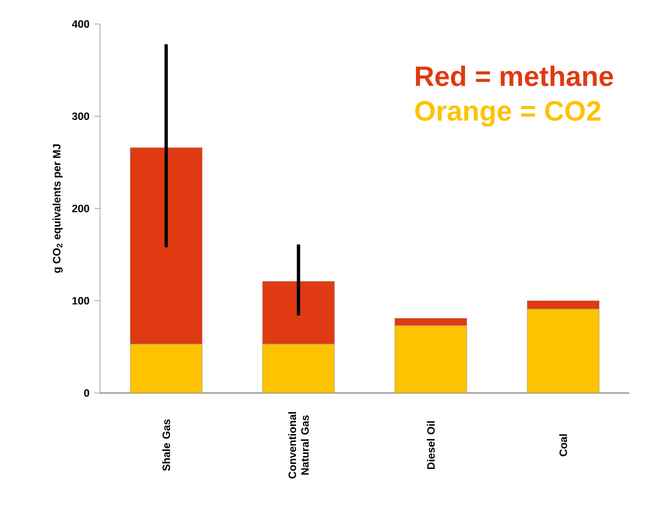 The image size is (651, 518). Describe the element at coordinates (515, 76) in the screenshot. I see `text: Red = methane` at that location.